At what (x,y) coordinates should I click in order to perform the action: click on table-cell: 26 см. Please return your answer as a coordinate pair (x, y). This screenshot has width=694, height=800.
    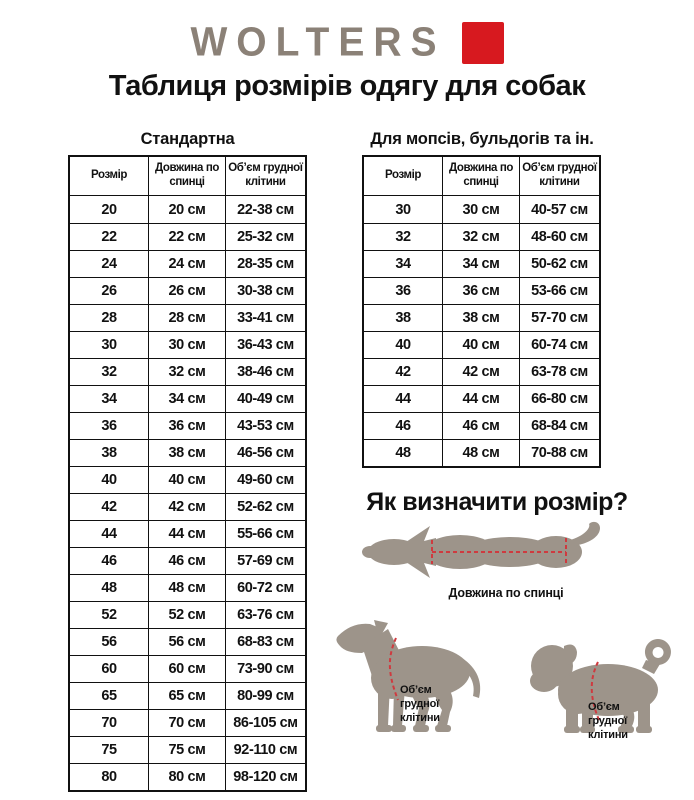
    Looking at the image, I should click on (187, 290).